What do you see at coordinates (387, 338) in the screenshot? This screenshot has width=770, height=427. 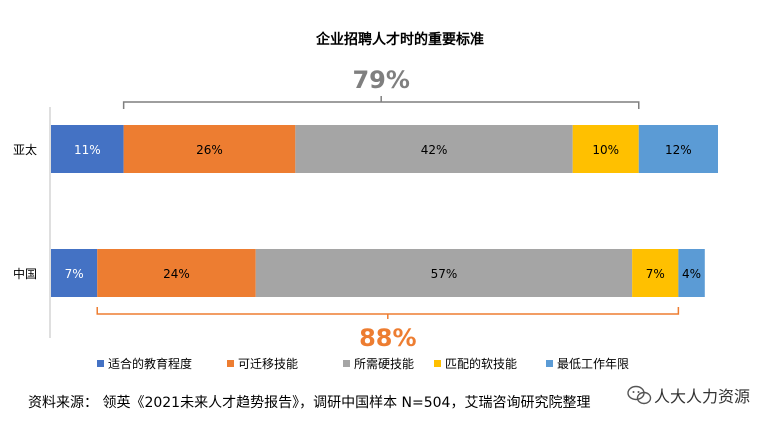 I see `annotation-label: 88%` at bounding box center [387, 338].